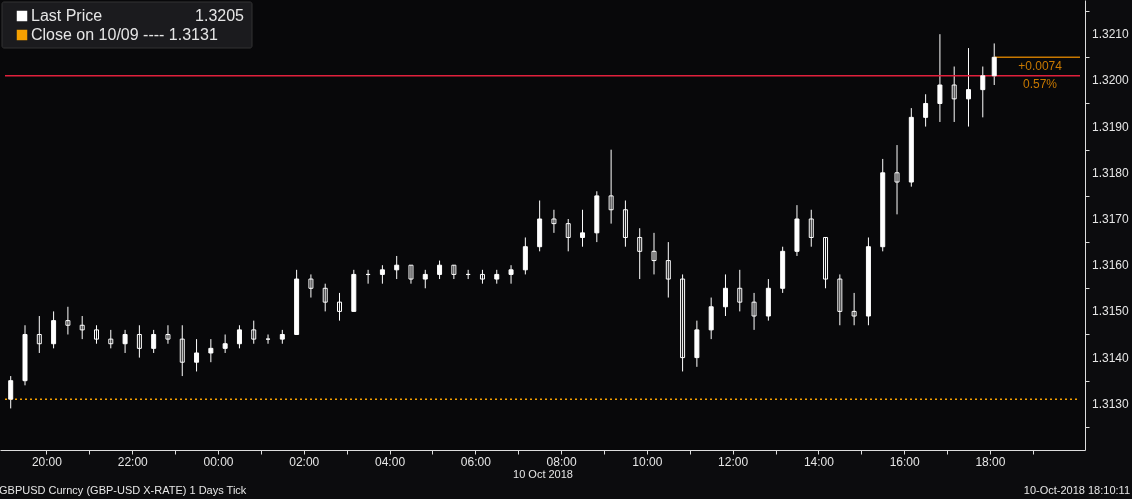 The image size is (1132, 499). I want to click on x-tick-label: 10:00, so click(647, 461).